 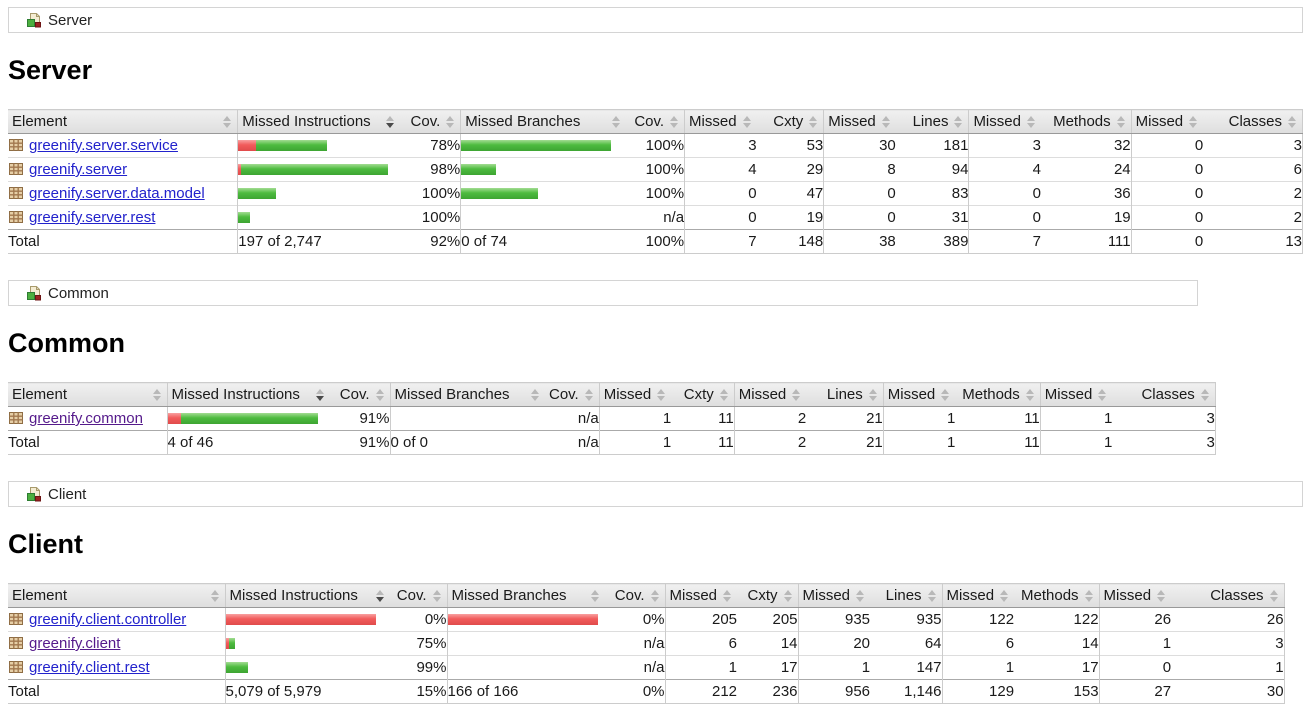 What do you see at coordinates (932, 241) in the screenshot?
I see `total-lines: 389` at bounding box center [932, 241].